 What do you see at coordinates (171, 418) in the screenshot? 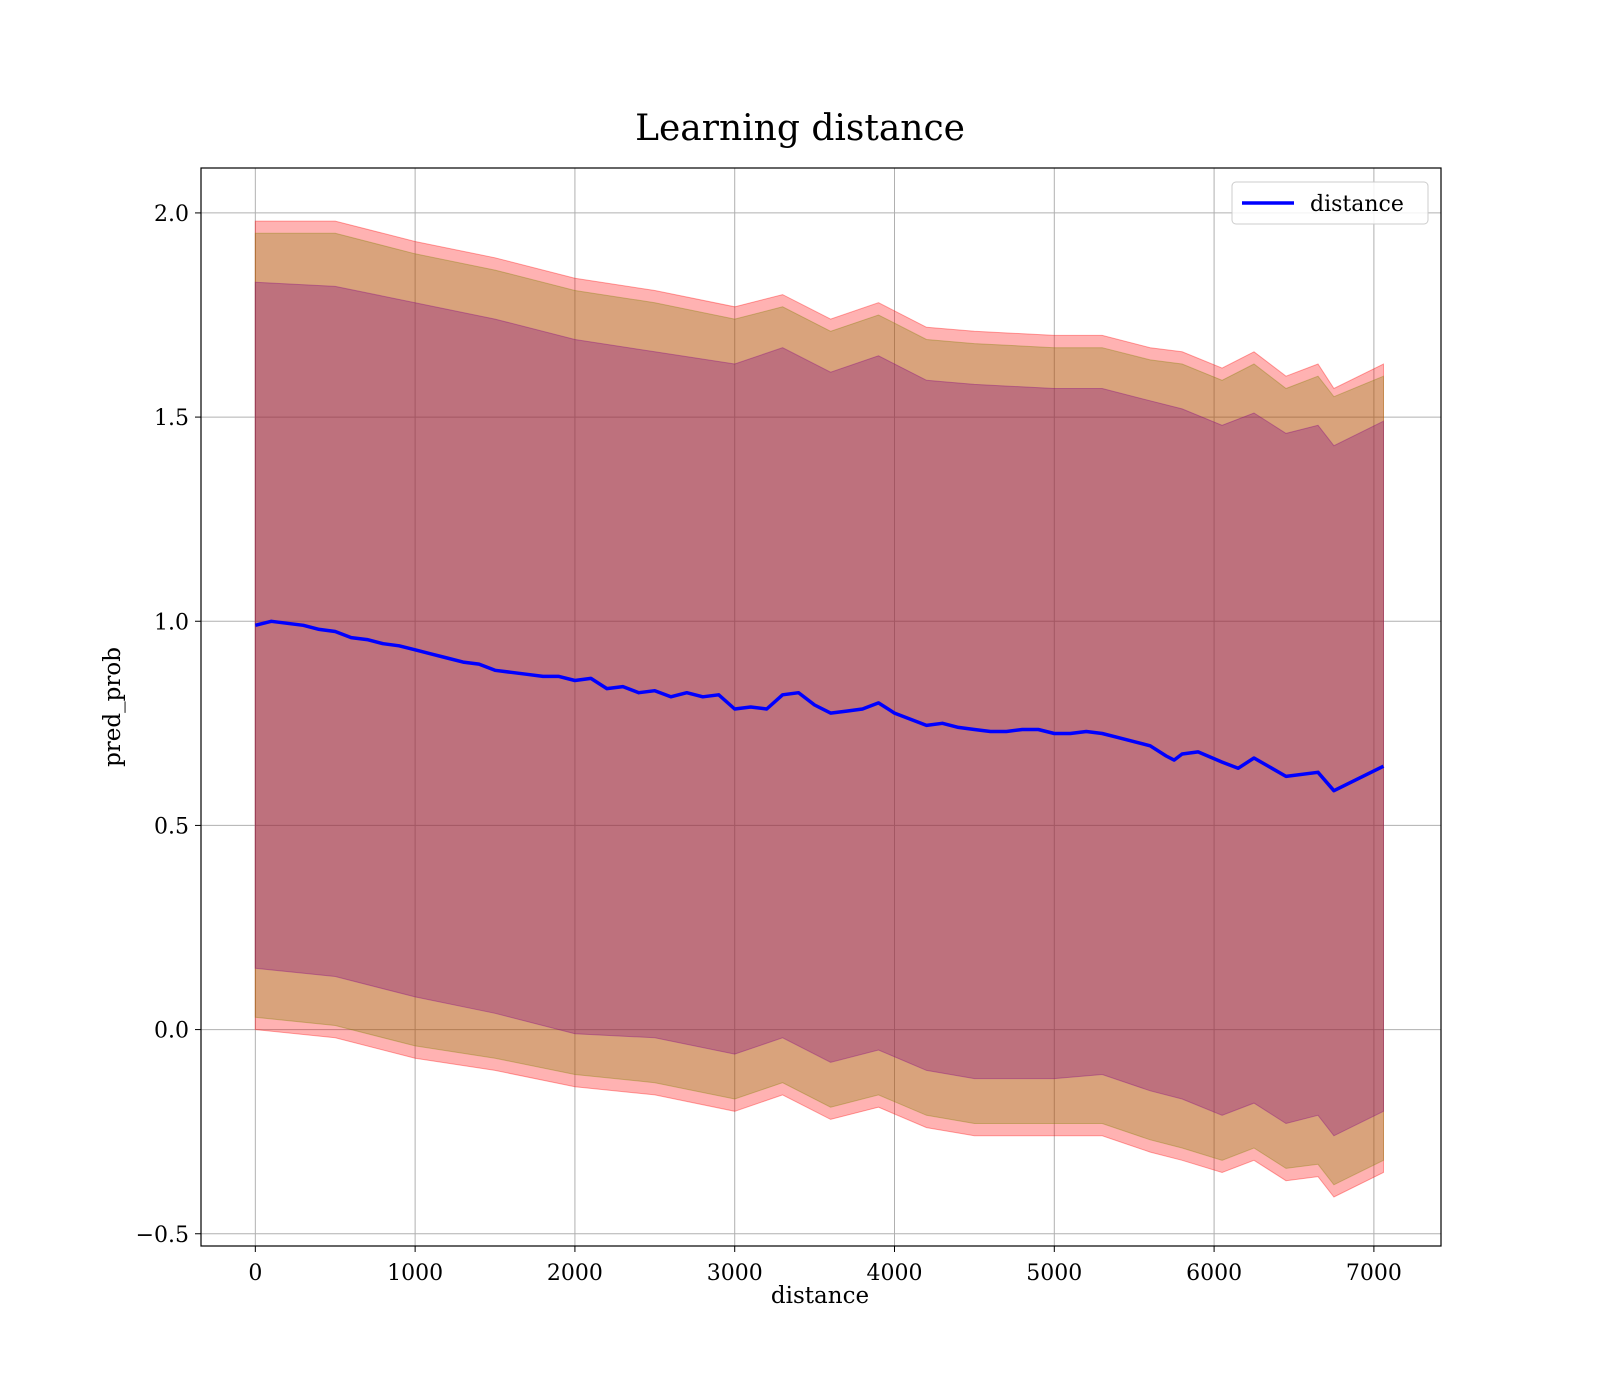
I see `y-tick-label-4: 1.5` at bounding box center [171, 418].